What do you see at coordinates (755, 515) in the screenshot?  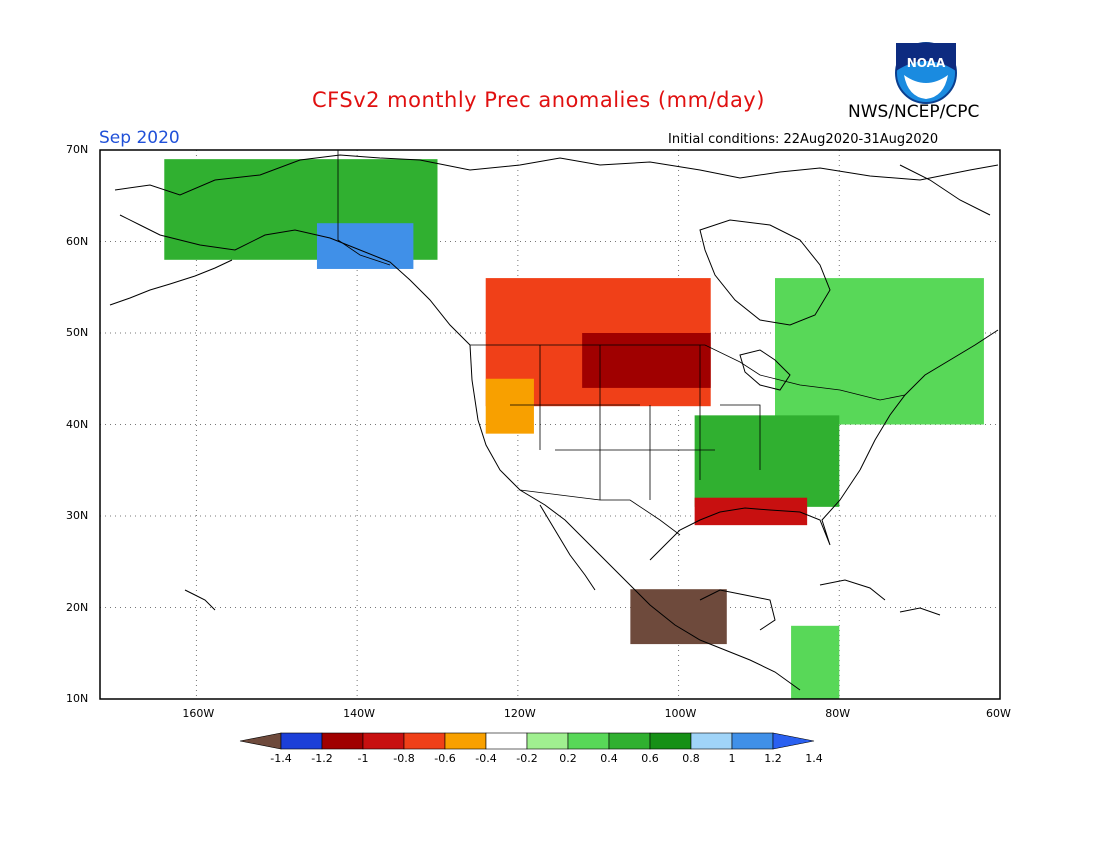 I see `gulf-coast` at bounding box center [755, 515].